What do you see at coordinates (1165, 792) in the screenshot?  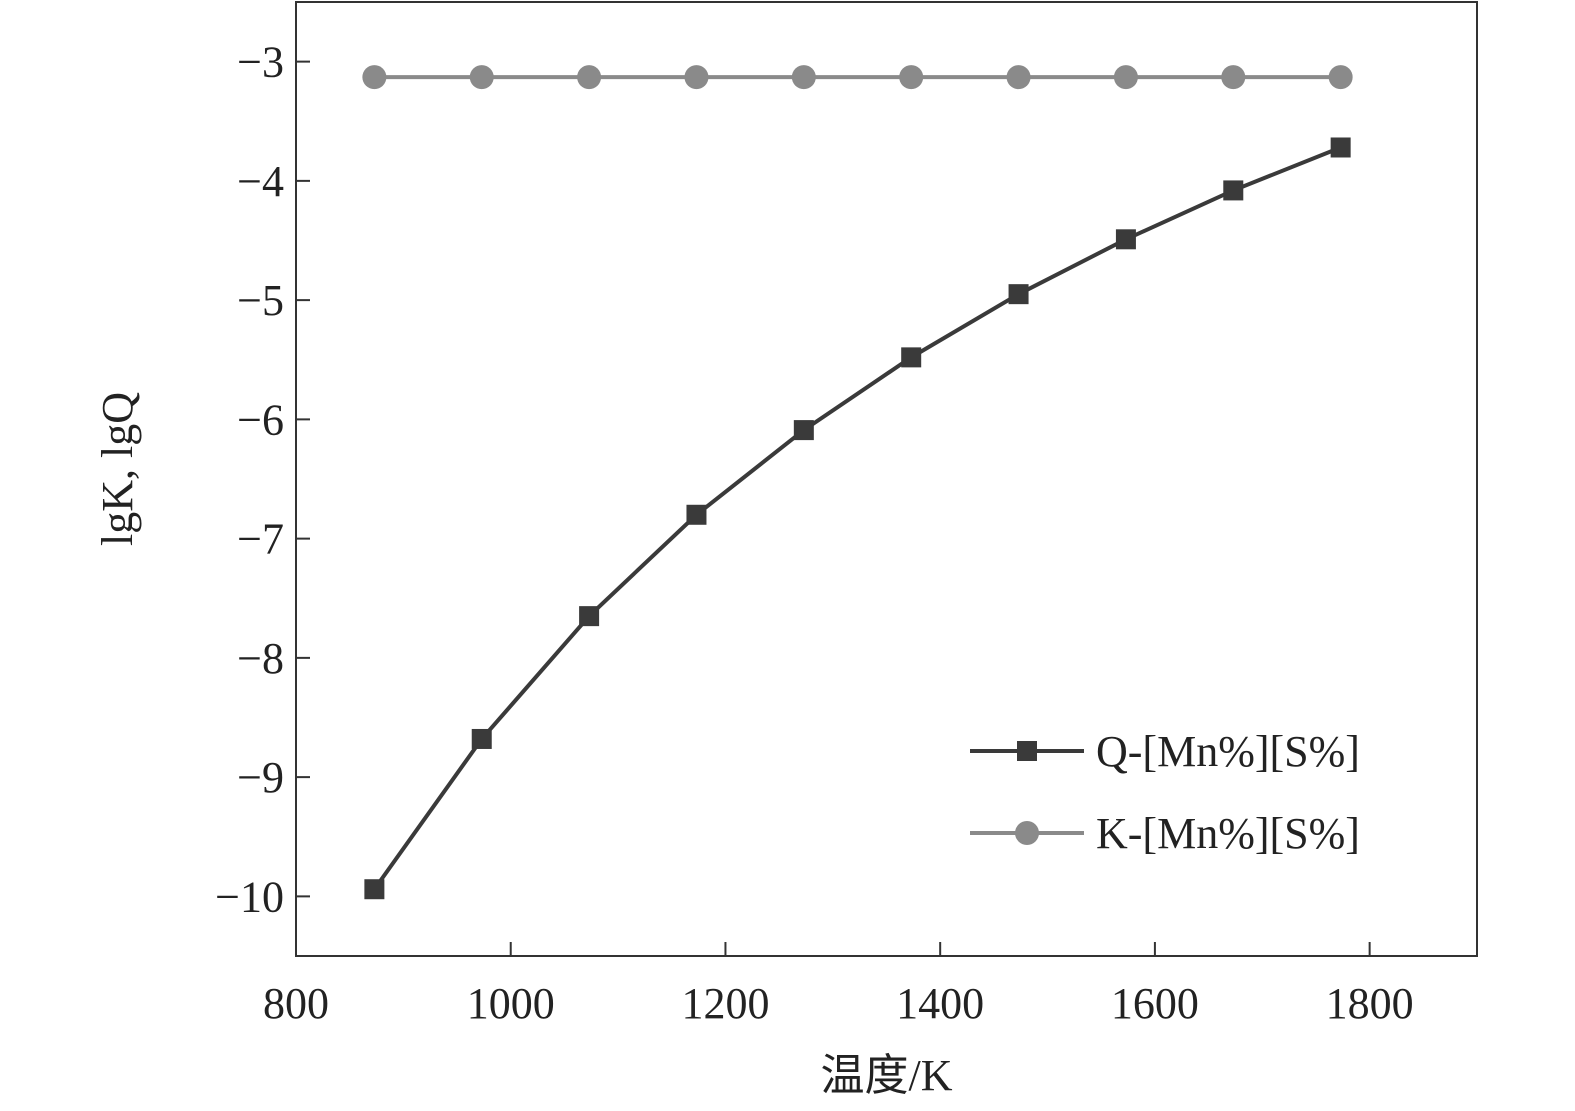 I see `legend: Q-[Mn%][S%] K-[Mn%][S%]` at bounding box center [1165, 792].